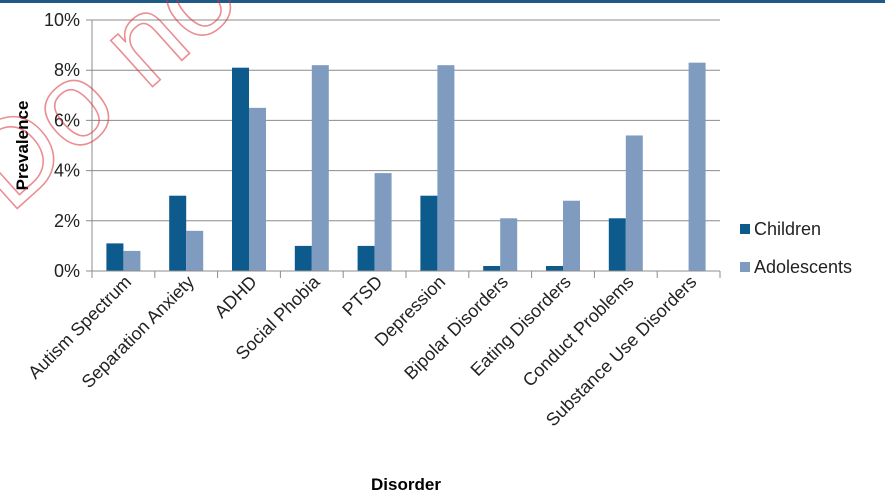  What do you see at coordinates (787, 229) in the screenshot?
I see `legend-label-children: Children` at bounding box center [787, 229].